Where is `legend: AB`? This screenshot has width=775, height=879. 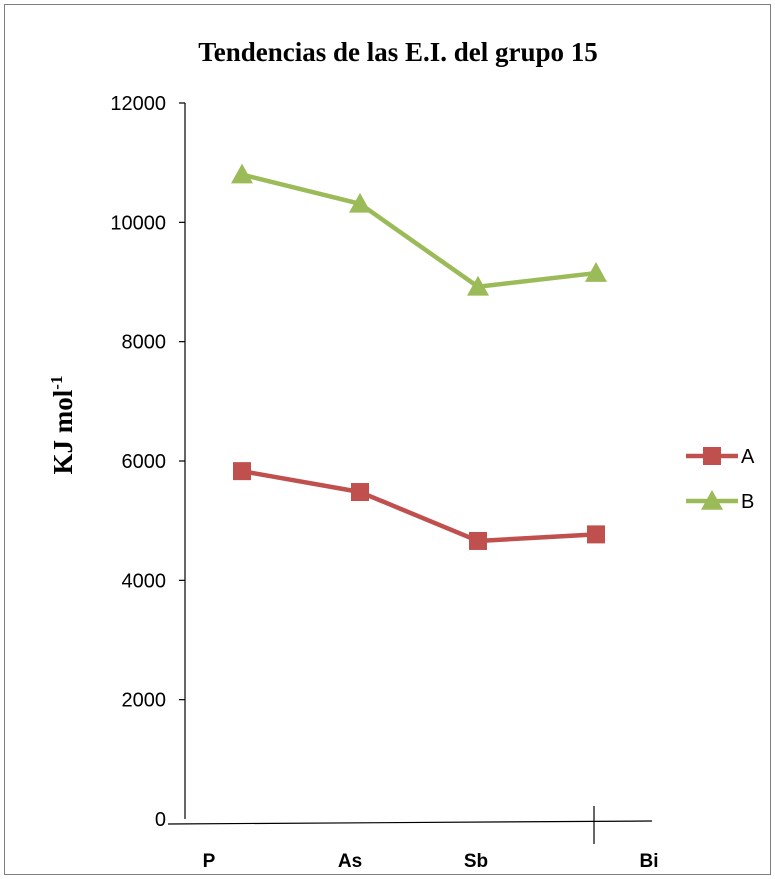
legend: AB is located at coordinates (720, 479).